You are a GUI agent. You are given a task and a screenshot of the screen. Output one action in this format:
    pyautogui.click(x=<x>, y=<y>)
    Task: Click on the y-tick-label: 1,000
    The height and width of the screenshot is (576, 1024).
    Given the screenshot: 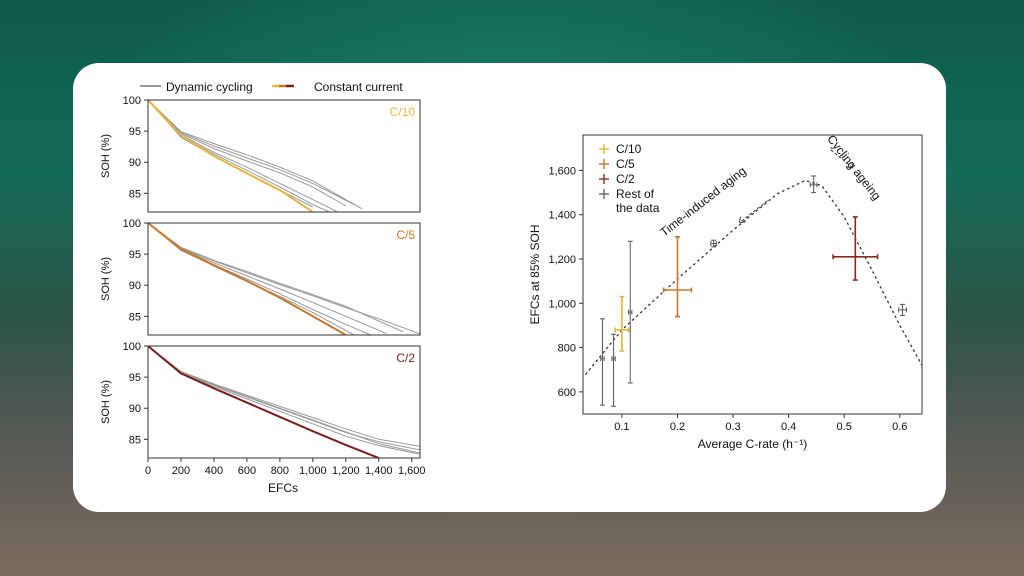 What is the action you would take?
    pyautogui.click(x=562, y=304)
    